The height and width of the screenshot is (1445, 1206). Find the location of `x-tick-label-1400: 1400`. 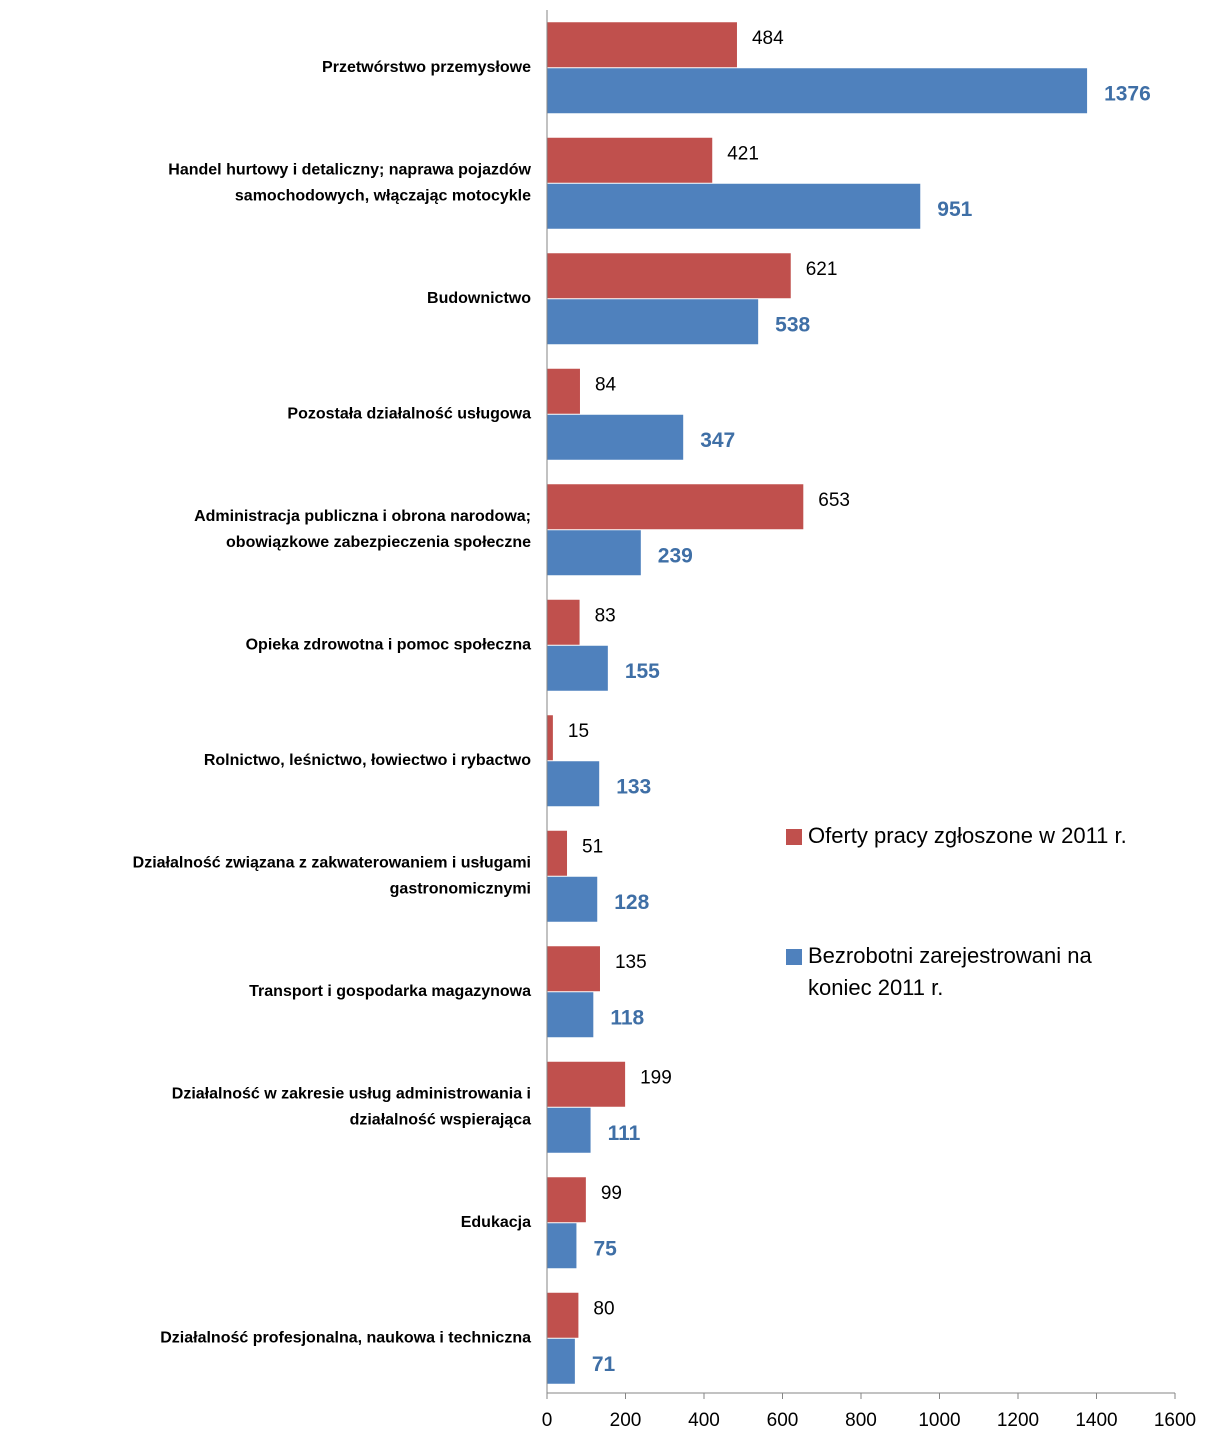

x-tick-label-1400: 1400 is located at coordinates (1096, 1420).